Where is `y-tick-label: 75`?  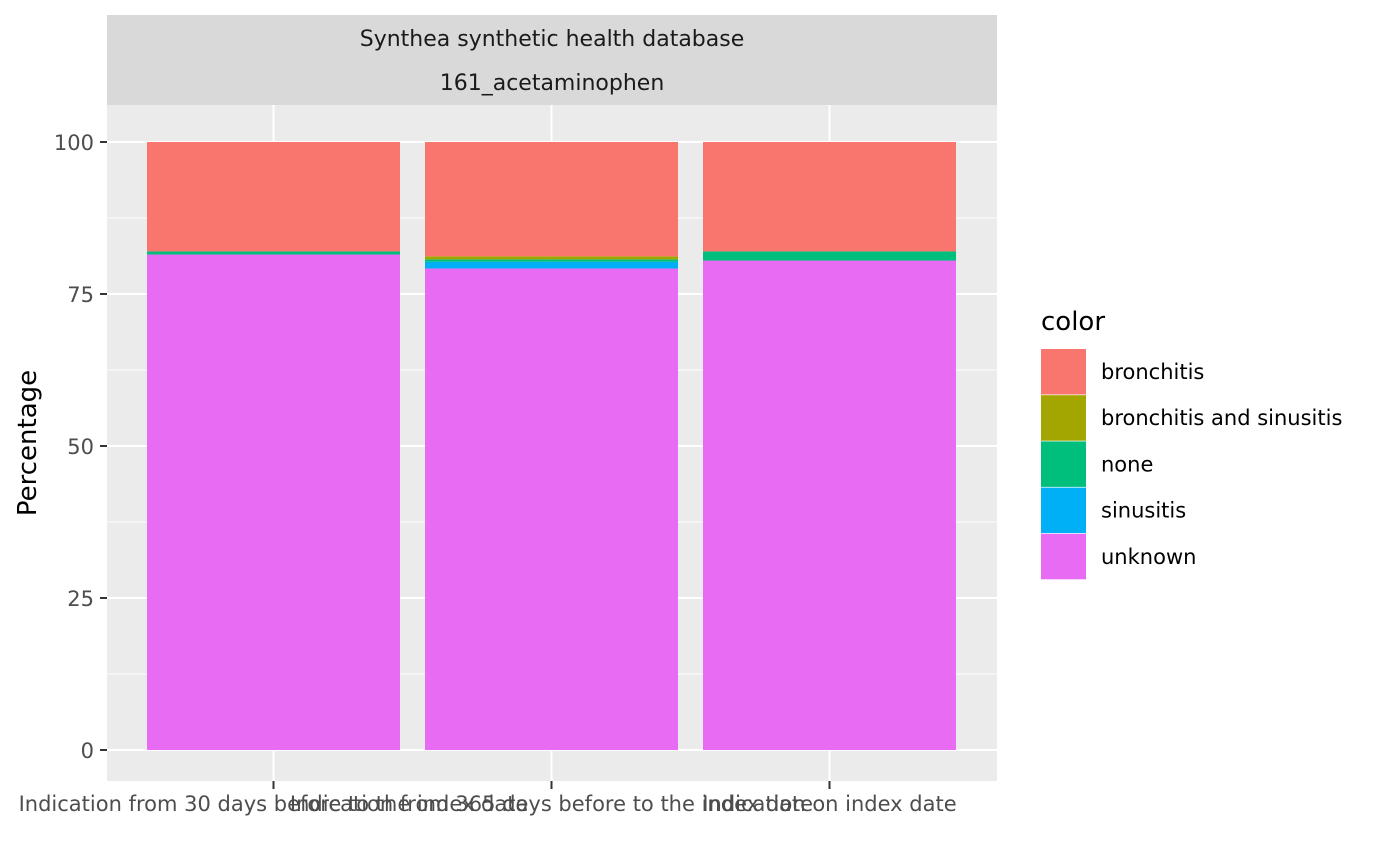 y-tick-label: 75 is located at coordinates (80, 295).